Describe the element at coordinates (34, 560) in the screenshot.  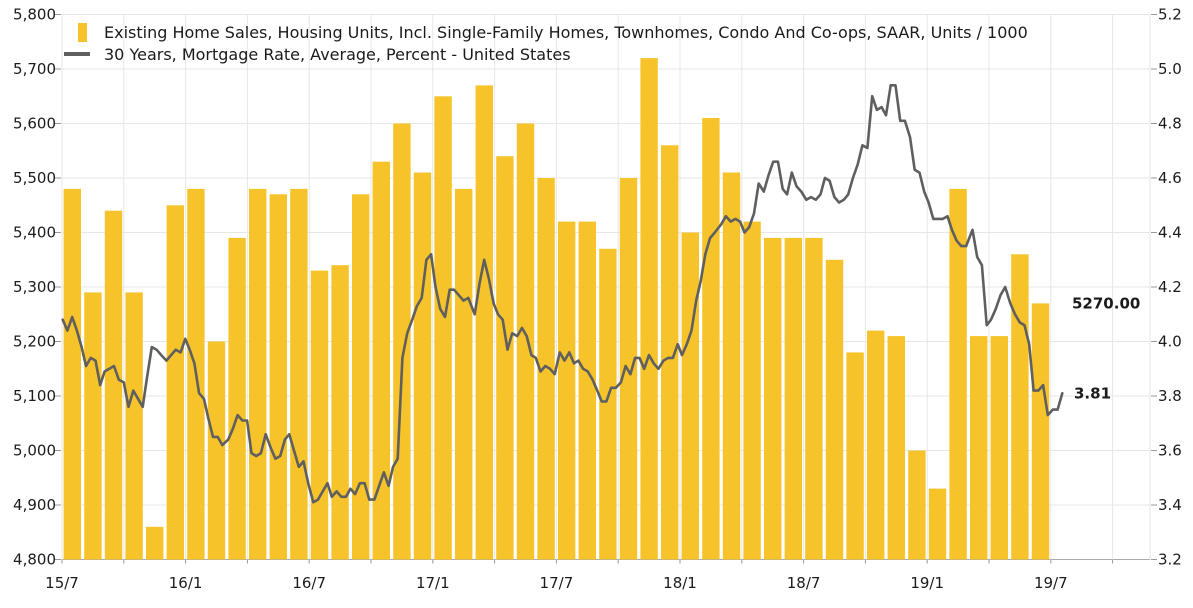
I see `left-axis-tick-label: 4,800` at that location.